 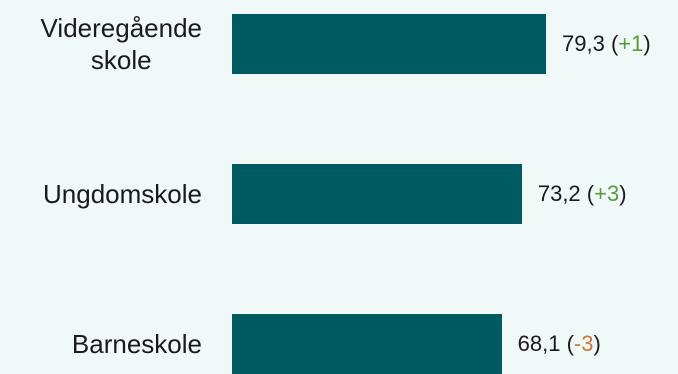 I want to click on category-label: Videregående skole, so click(x=121, y=44).